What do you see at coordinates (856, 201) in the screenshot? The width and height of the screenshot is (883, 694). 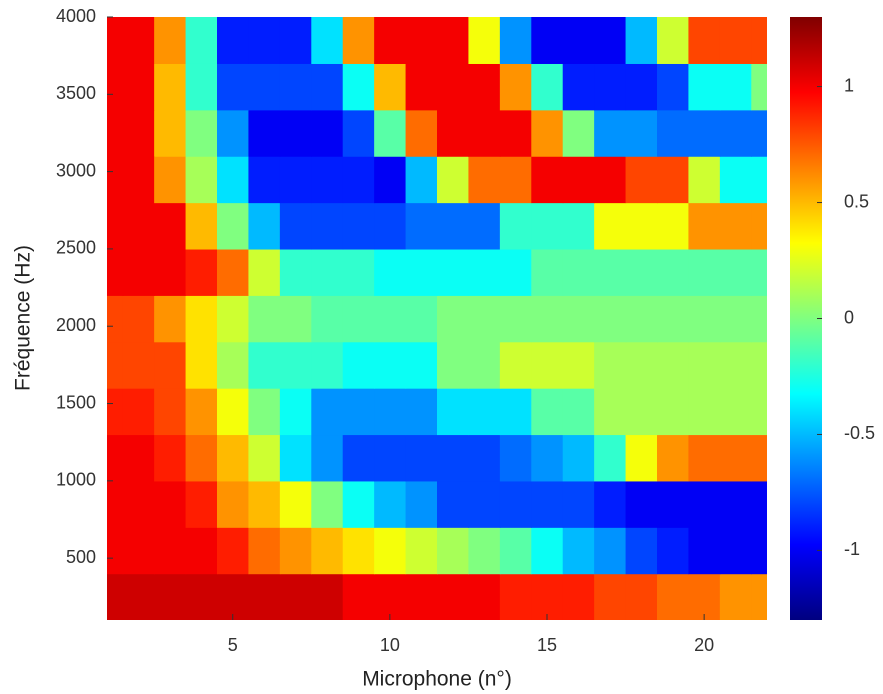 I see `colorbar-tick-label: 0.5` at bounding box center [856, 201].